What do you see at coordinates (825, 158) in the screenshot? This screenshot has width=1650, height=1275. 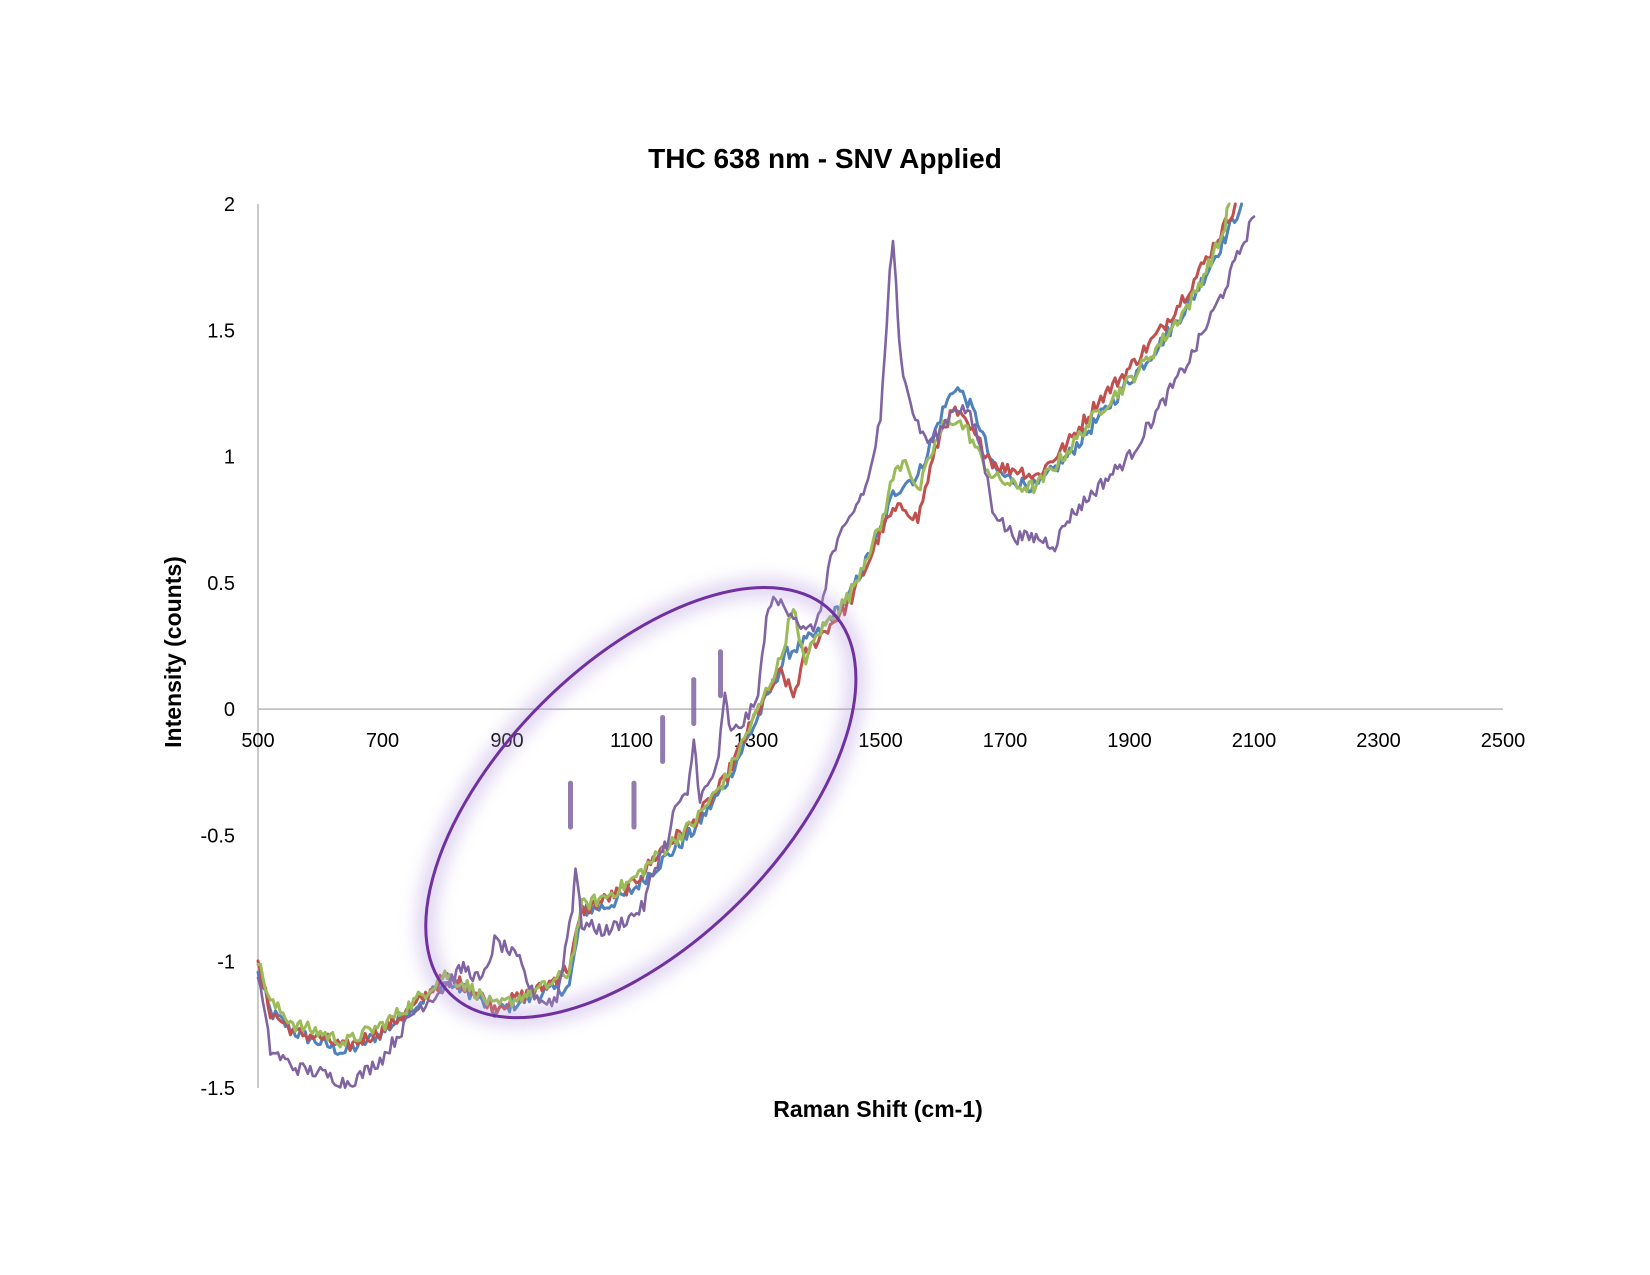 I see `chart-title: THC 638 nm - SNV Applied` at bounding box center [825, 158].